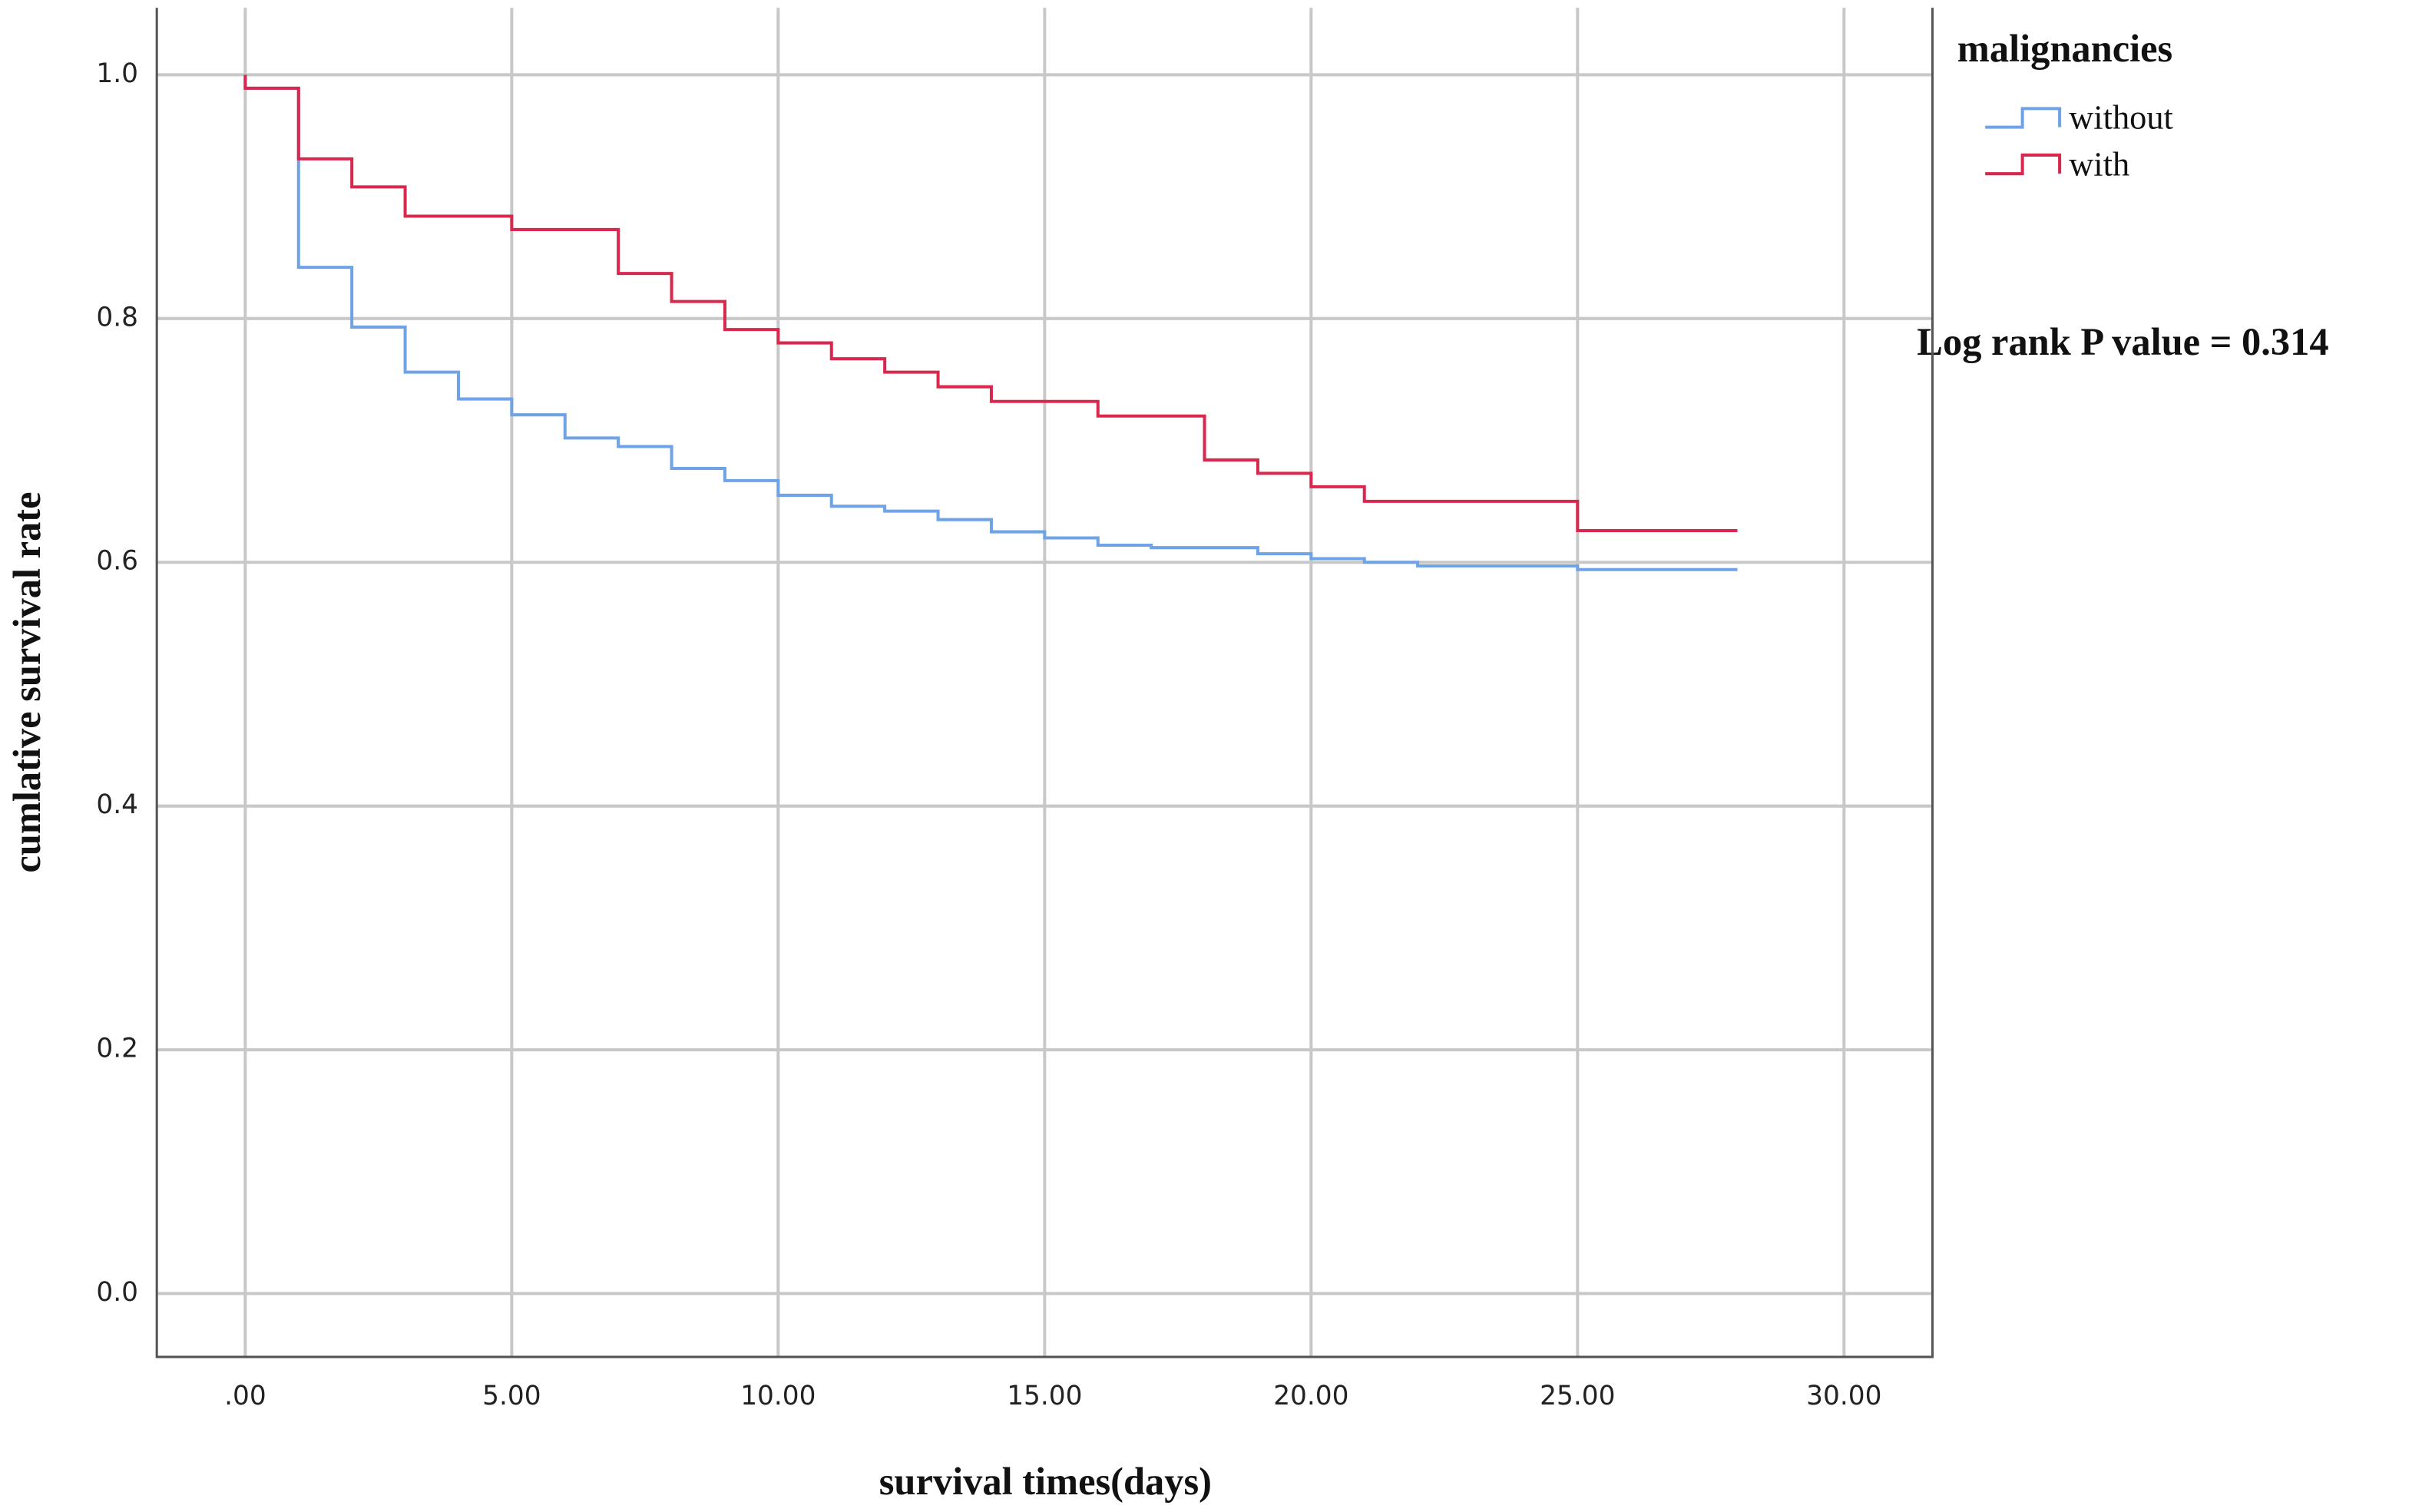  Describe the element at coordinates (2122, 342) in the screenshot. I see `annotation: Log rank P value = 0.314` at that location.